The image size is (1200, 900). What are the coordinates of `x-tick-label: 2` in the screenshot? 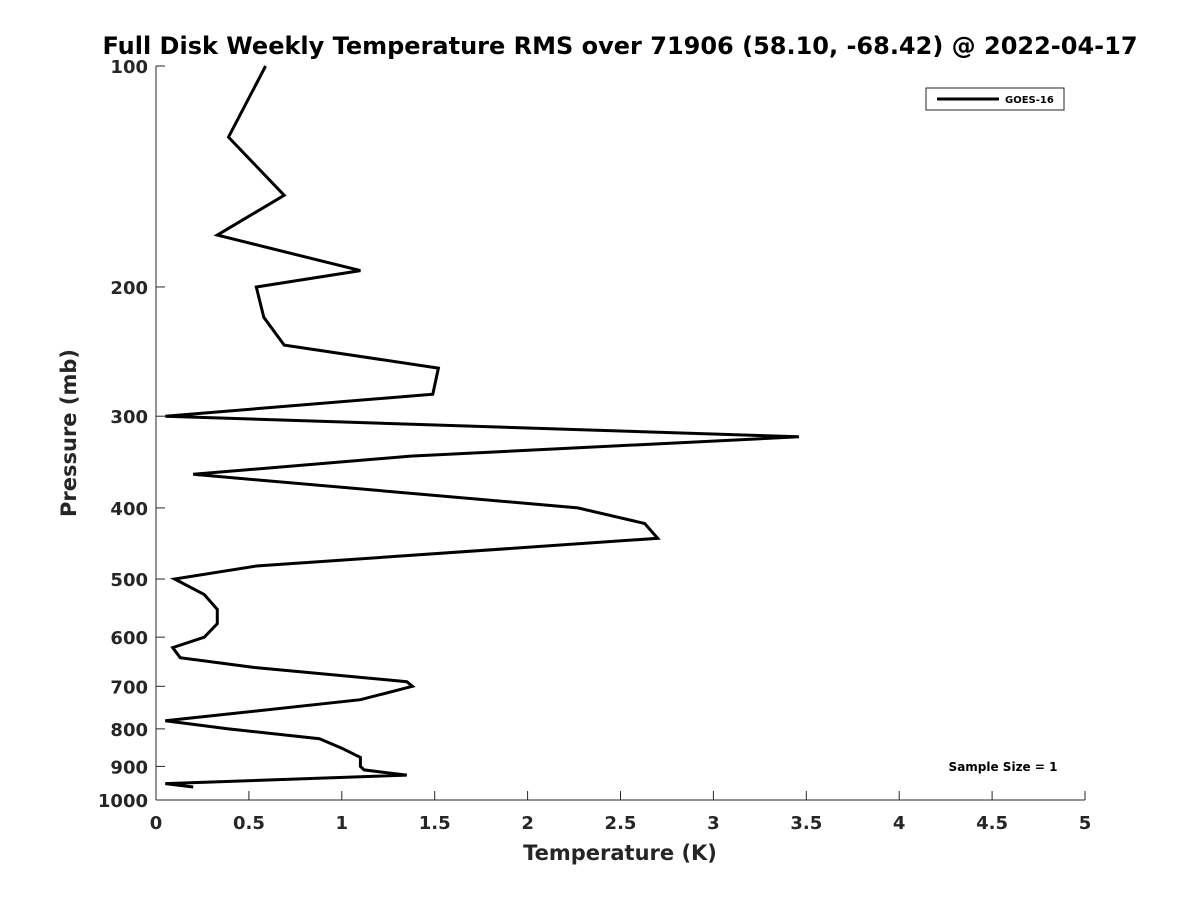 It's located at (527, 823).